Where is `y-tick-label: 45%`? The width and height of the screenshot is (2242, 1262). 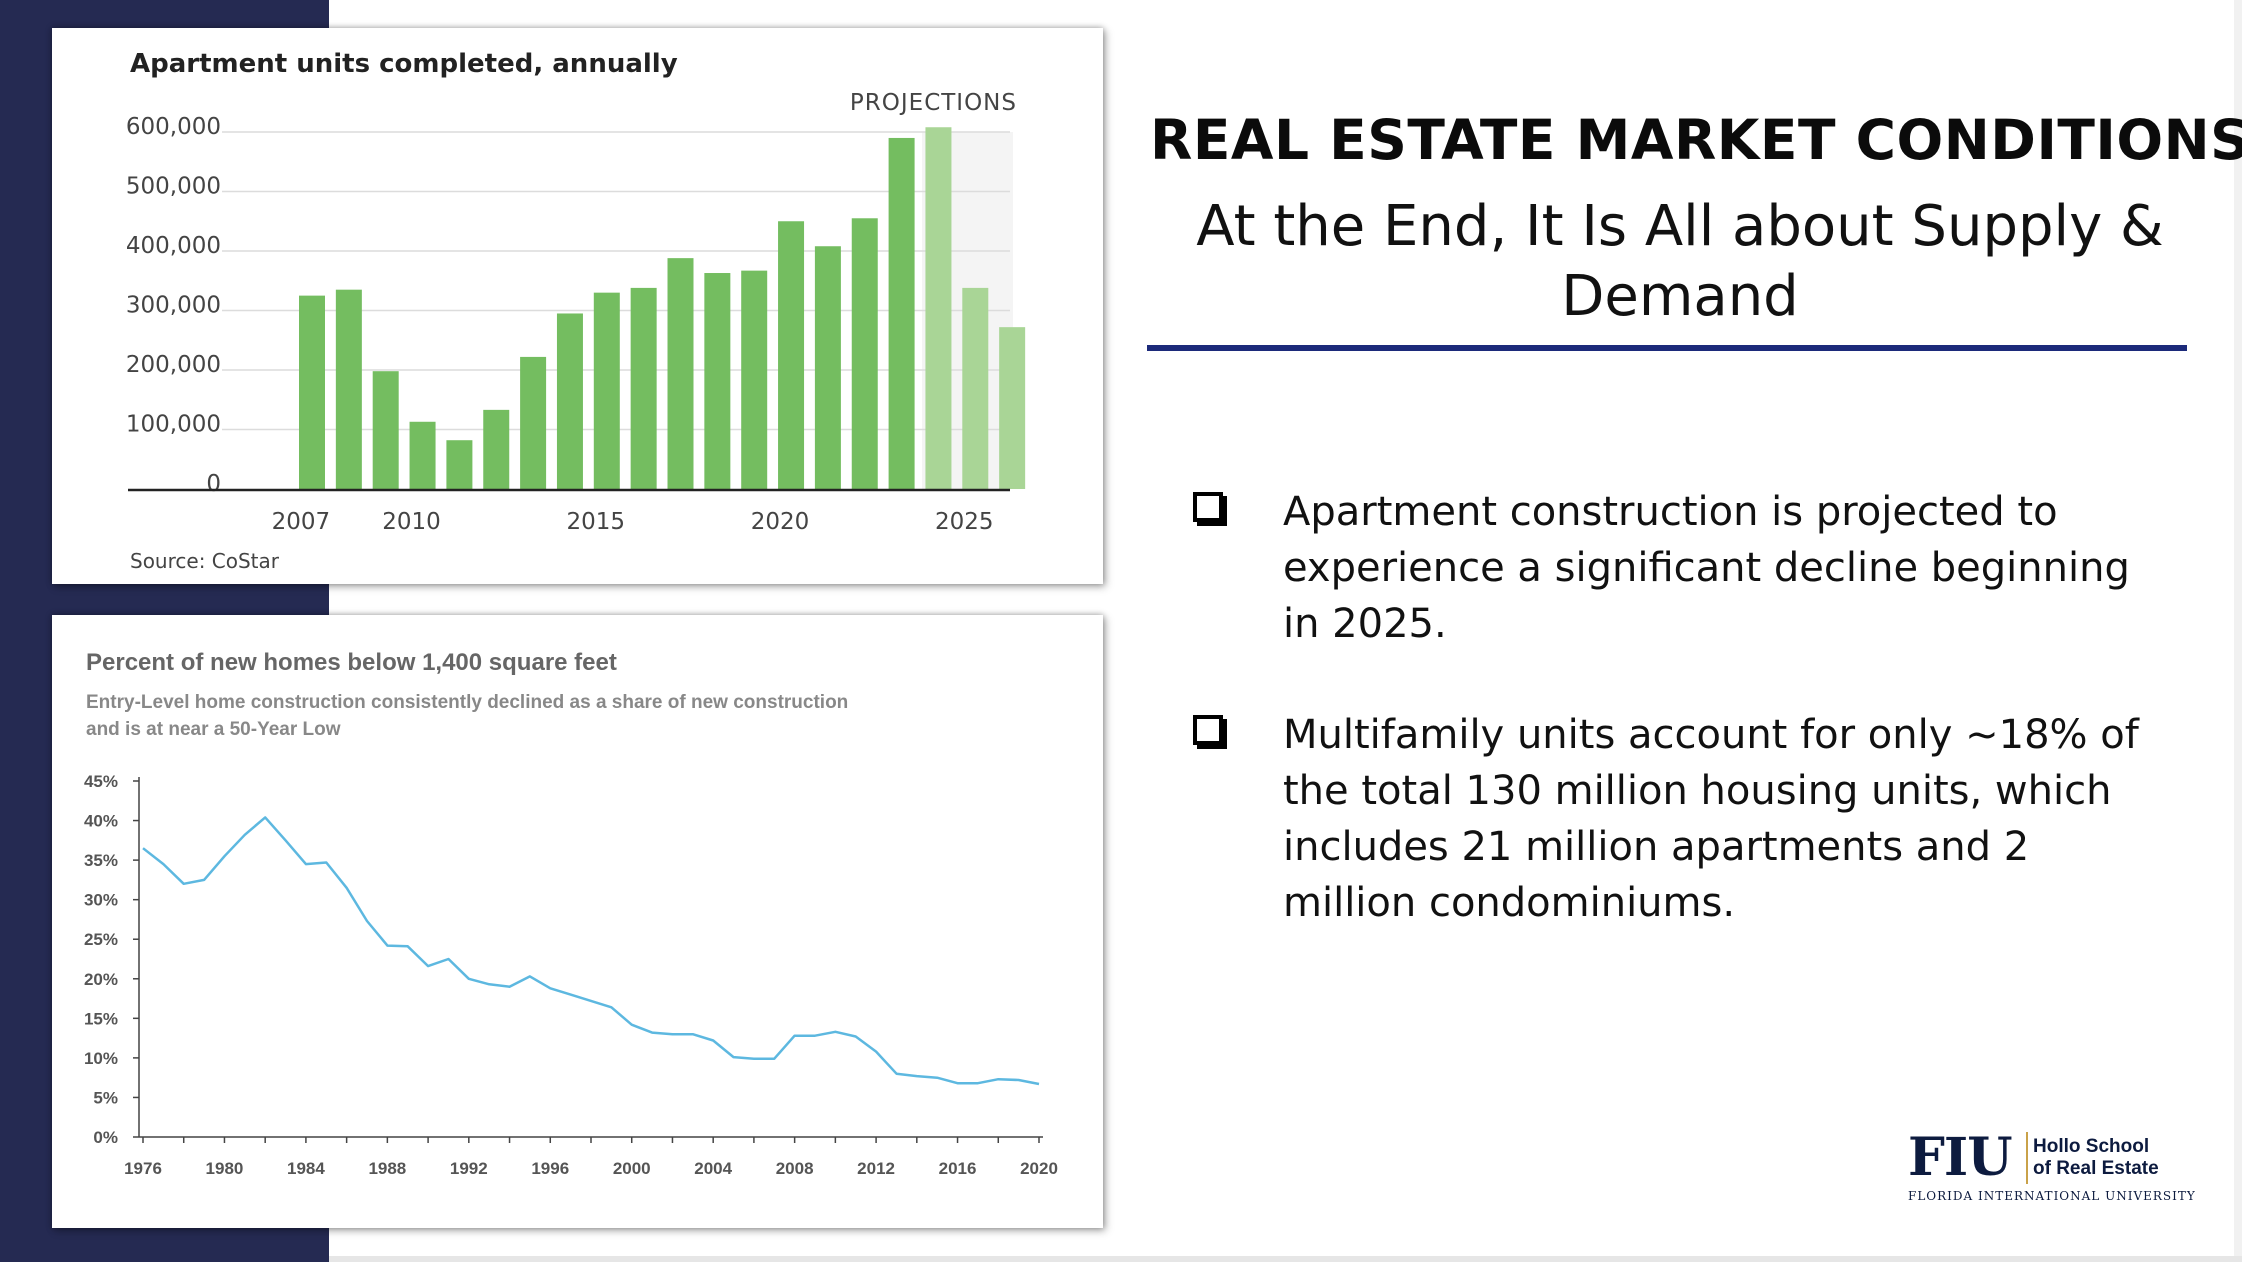 y-tick-label: 45% is located at coordinates (101, 781).